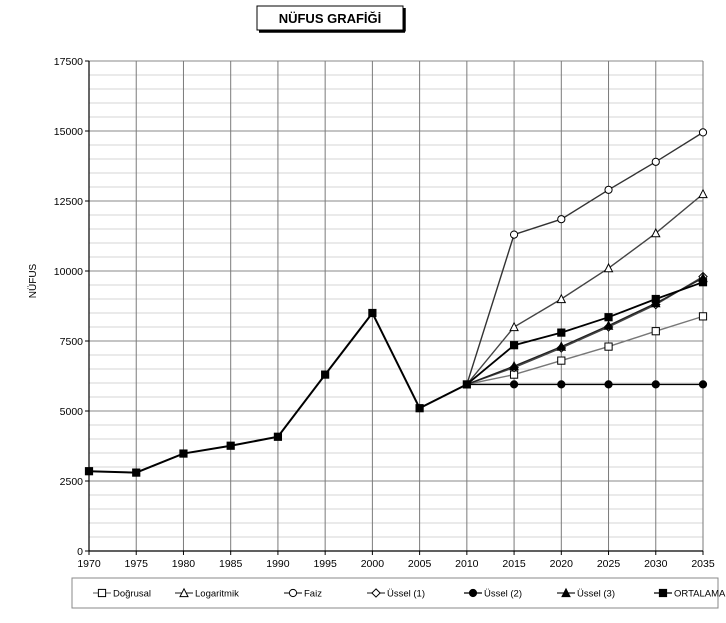  Describe the element at coordinates (562, 564) in the screenshot. I see `x-tick-label: 2020` at that location.